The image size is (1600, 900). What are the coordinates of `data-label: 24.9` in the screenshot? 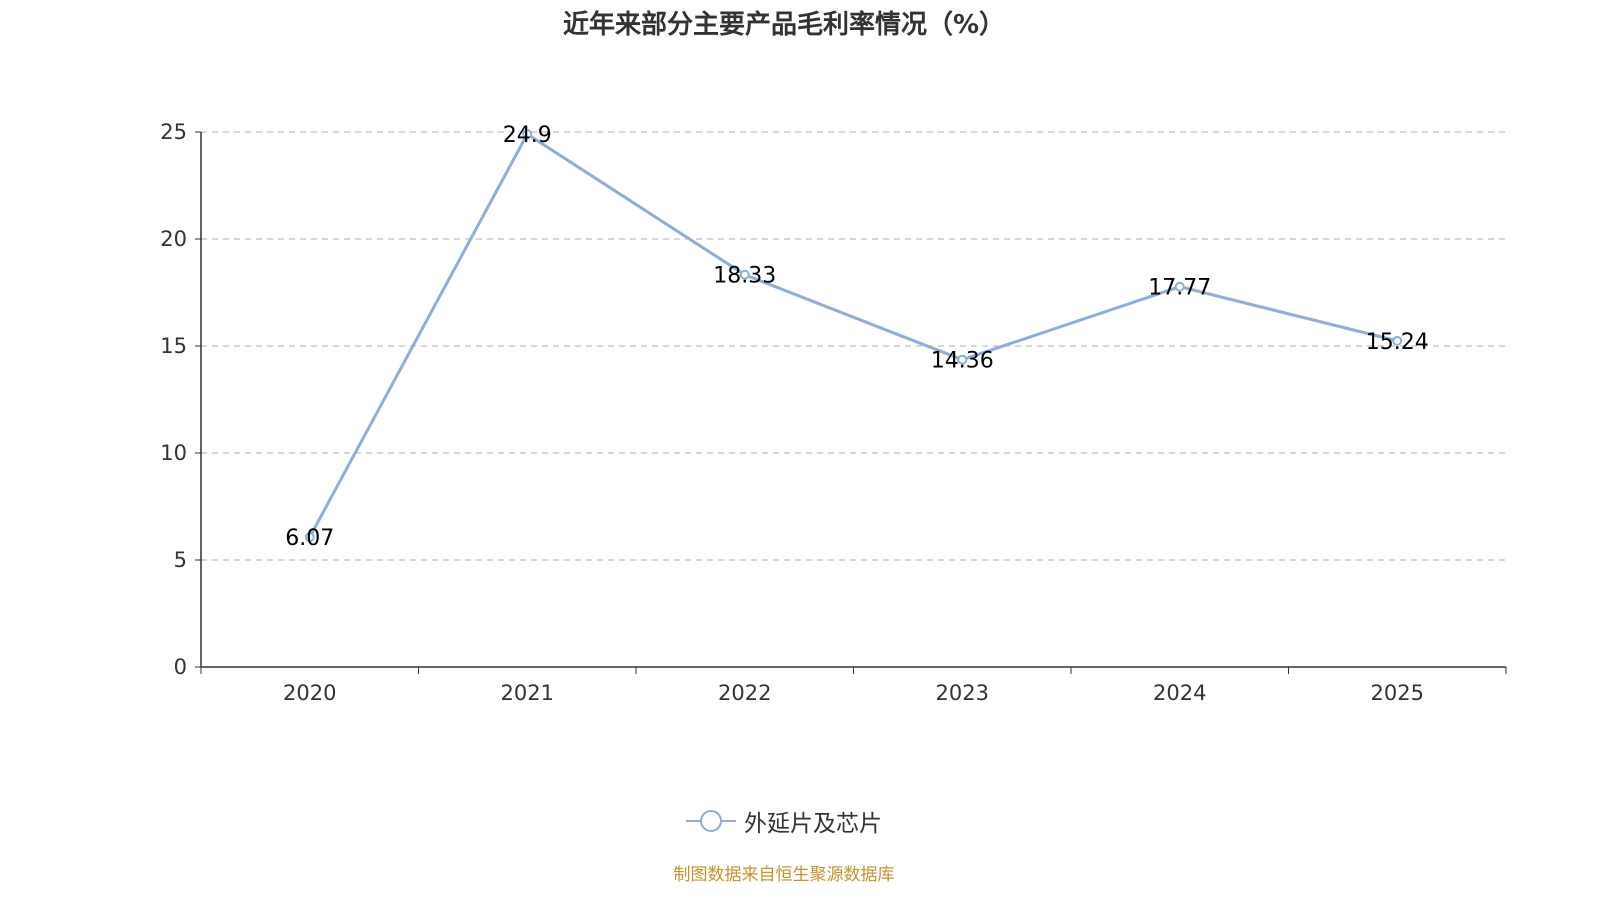 It's located at (527, 135).